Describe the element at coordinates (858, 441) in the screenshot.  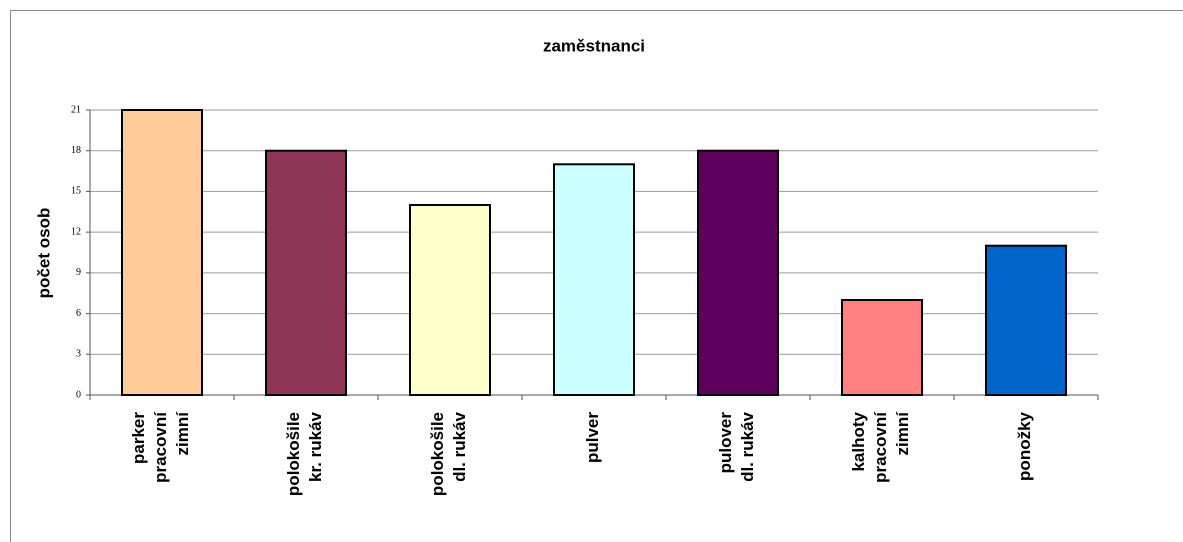
I see `x-tick-label-line: kalhoty` at that location.